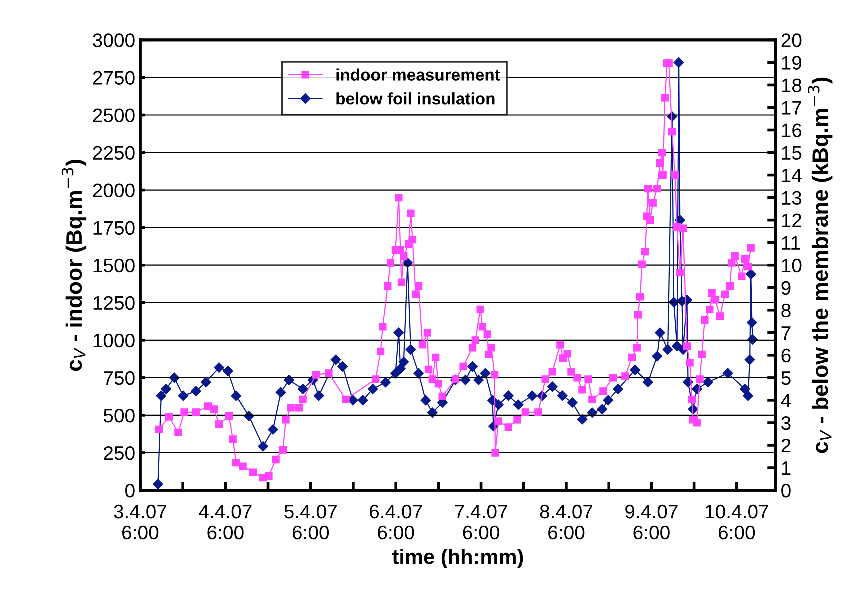 The width and height of the screenshot is (867, 591). What do you see at coordinates (792, 63) in the screenshot?
I see `y2-tick-label: 19` at bounding box center [792, 63].